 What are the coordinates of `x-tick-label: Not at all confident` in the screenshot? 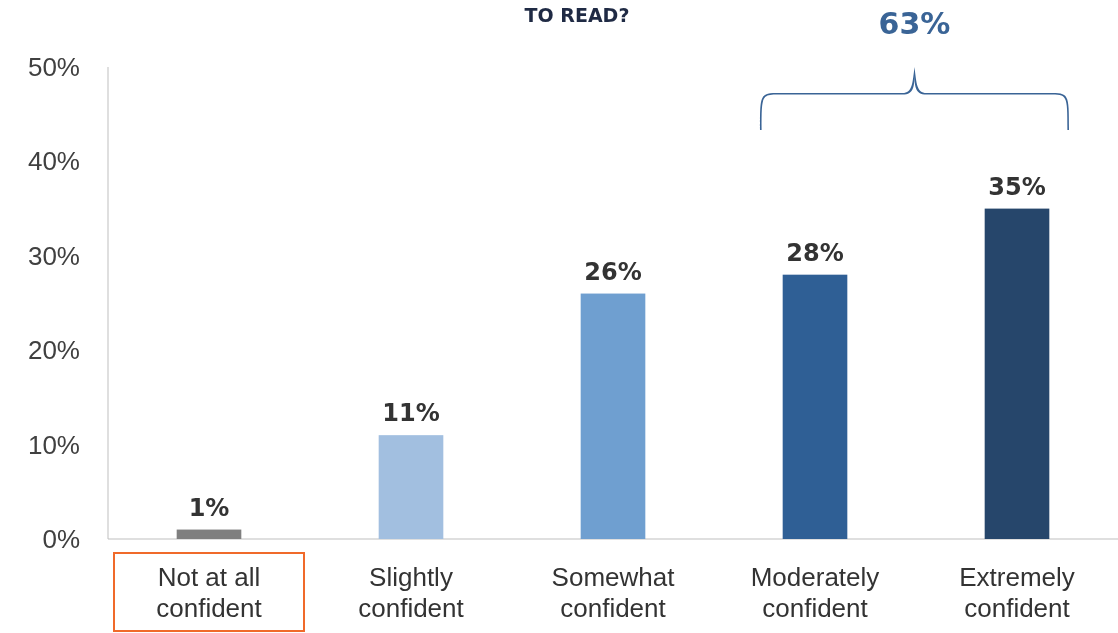 It's located at (209, 592).